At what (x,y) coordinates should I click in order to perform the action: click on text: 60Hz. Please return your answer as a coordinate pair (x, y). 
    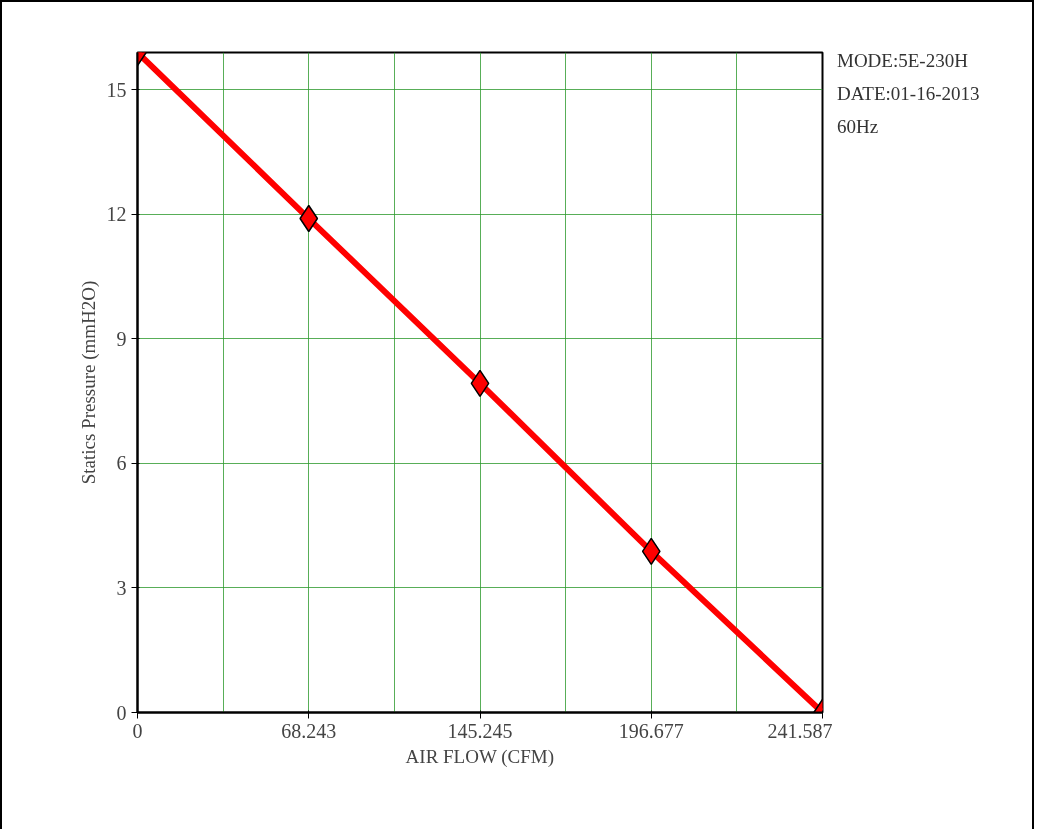
    Looking at the image, I should click on (858, 127).